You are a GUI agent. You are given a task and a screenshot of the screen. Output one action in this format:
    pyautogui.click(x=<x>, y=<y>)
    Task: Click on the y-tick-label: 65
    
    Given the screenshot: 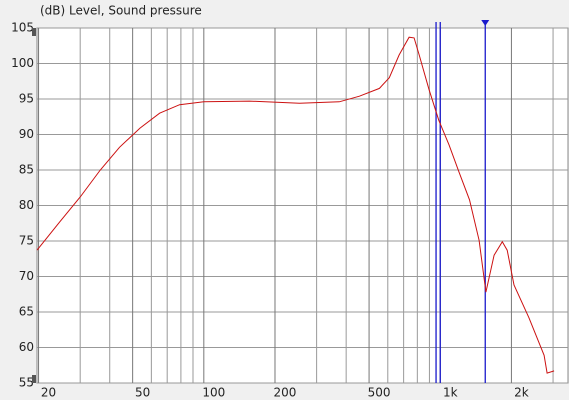 What is the action you would take?
    pyautogui.click(x=26, y=312)
    